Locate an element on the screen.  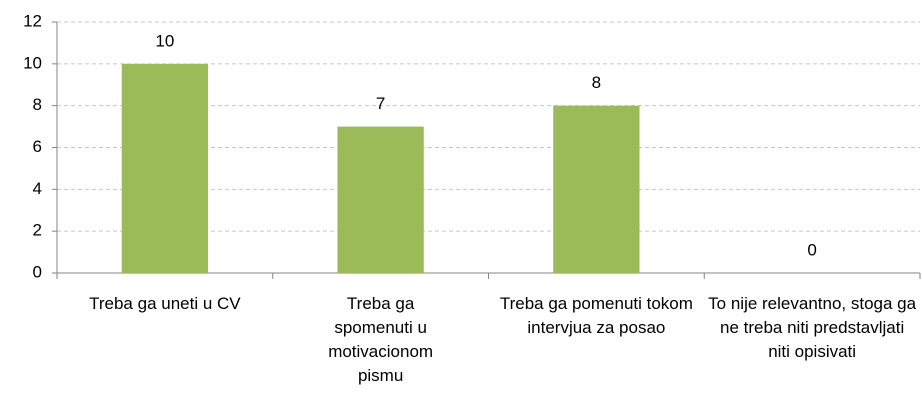
y-tick-label: 0 is located at coordinates (37, 271).